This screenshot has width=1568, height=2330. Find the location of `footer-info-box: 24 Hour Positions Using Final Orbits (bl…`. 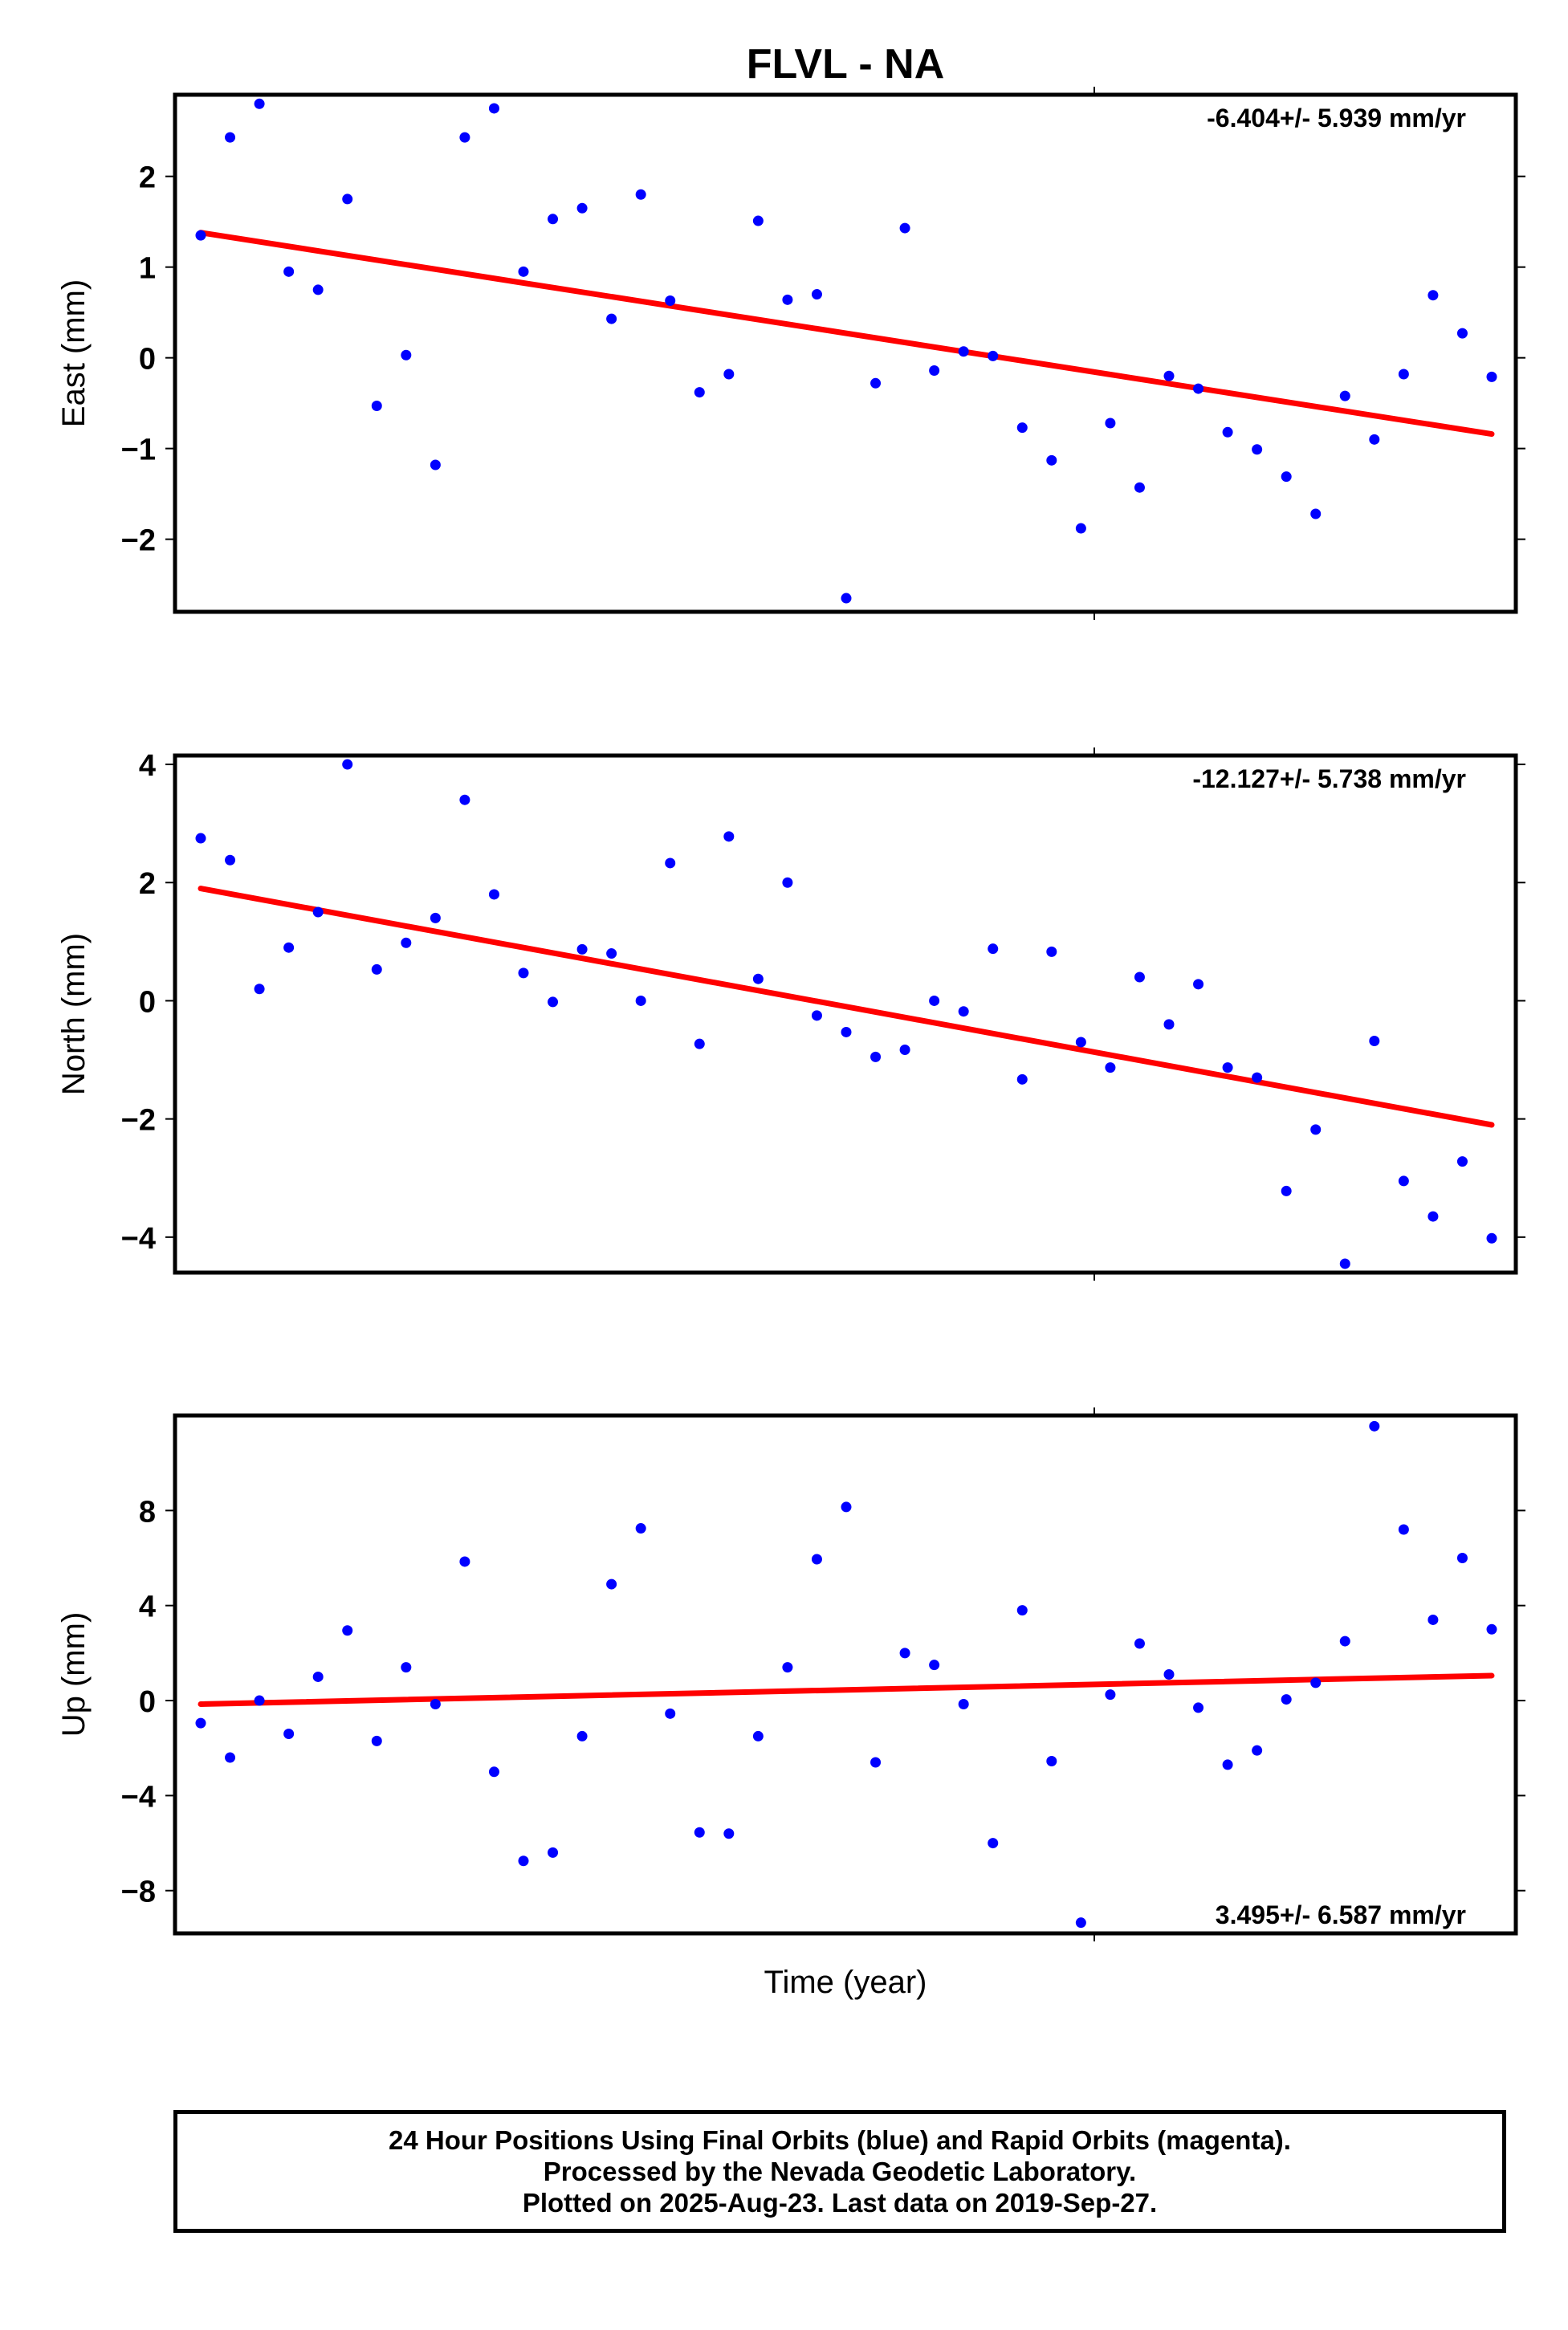

footer-info-box: 24 Hour Positions Using Final Orbits (bl… is located at coordinates (839, 2171).